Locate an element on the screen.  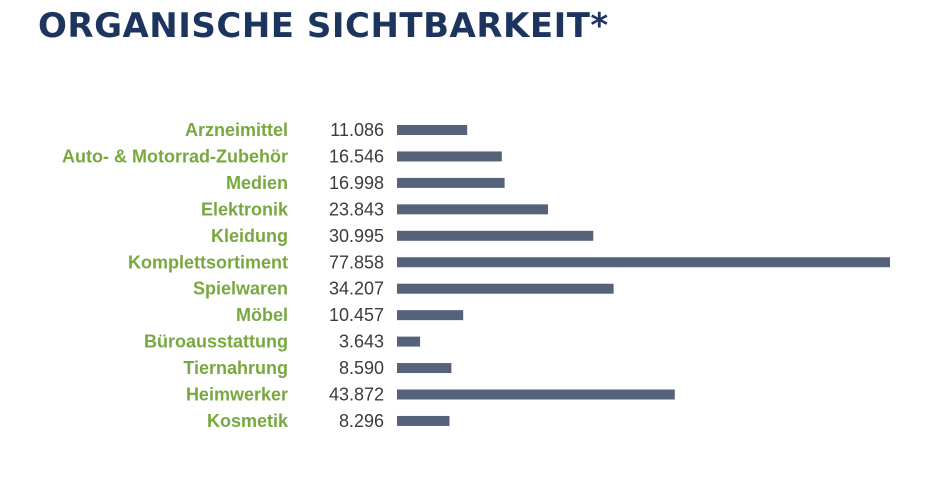
category-label: Komplettsortiment is located at coordinates (208, 262).